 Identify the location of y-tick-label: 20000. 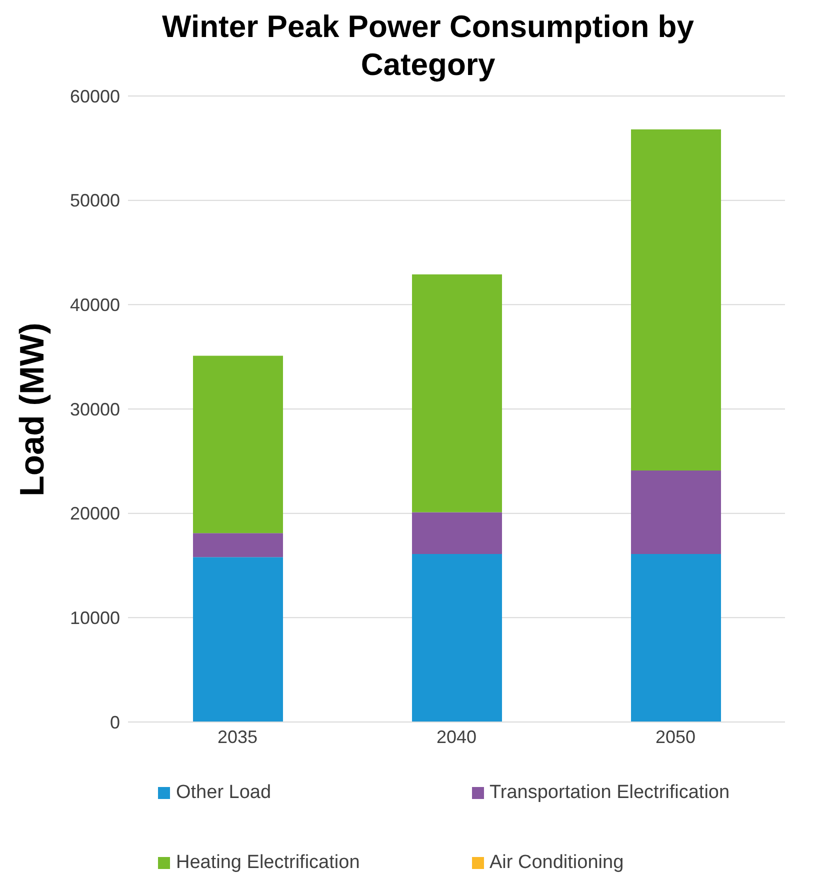
(95, 514).